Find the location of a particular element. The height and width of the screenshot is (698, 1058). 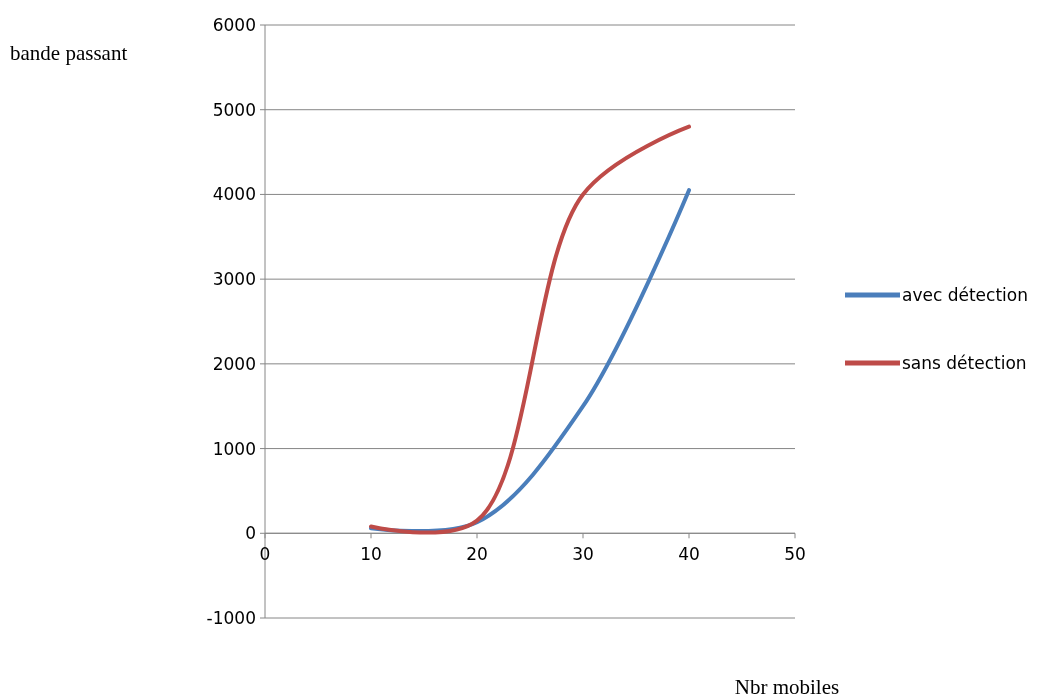

x-tick-label: 20 is located at coordinates (477, 554).